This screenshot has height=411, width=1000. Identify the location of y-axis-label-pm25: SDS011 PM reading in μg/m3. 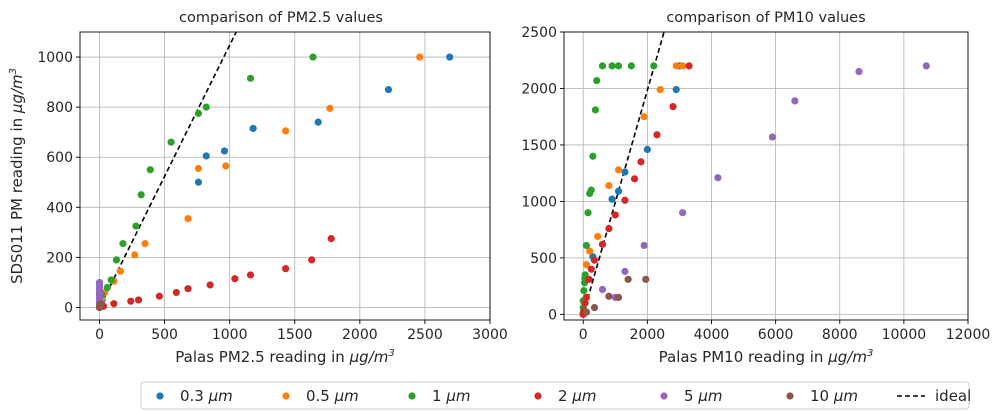
(17, 176).